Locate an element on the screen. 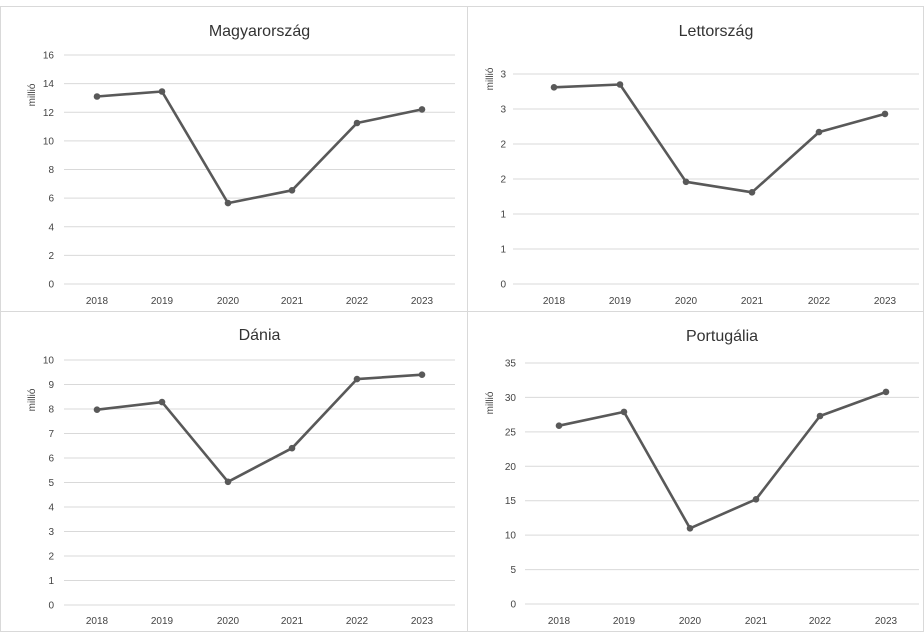  y-tick-label: 16 is located at coordinates (49, 56).